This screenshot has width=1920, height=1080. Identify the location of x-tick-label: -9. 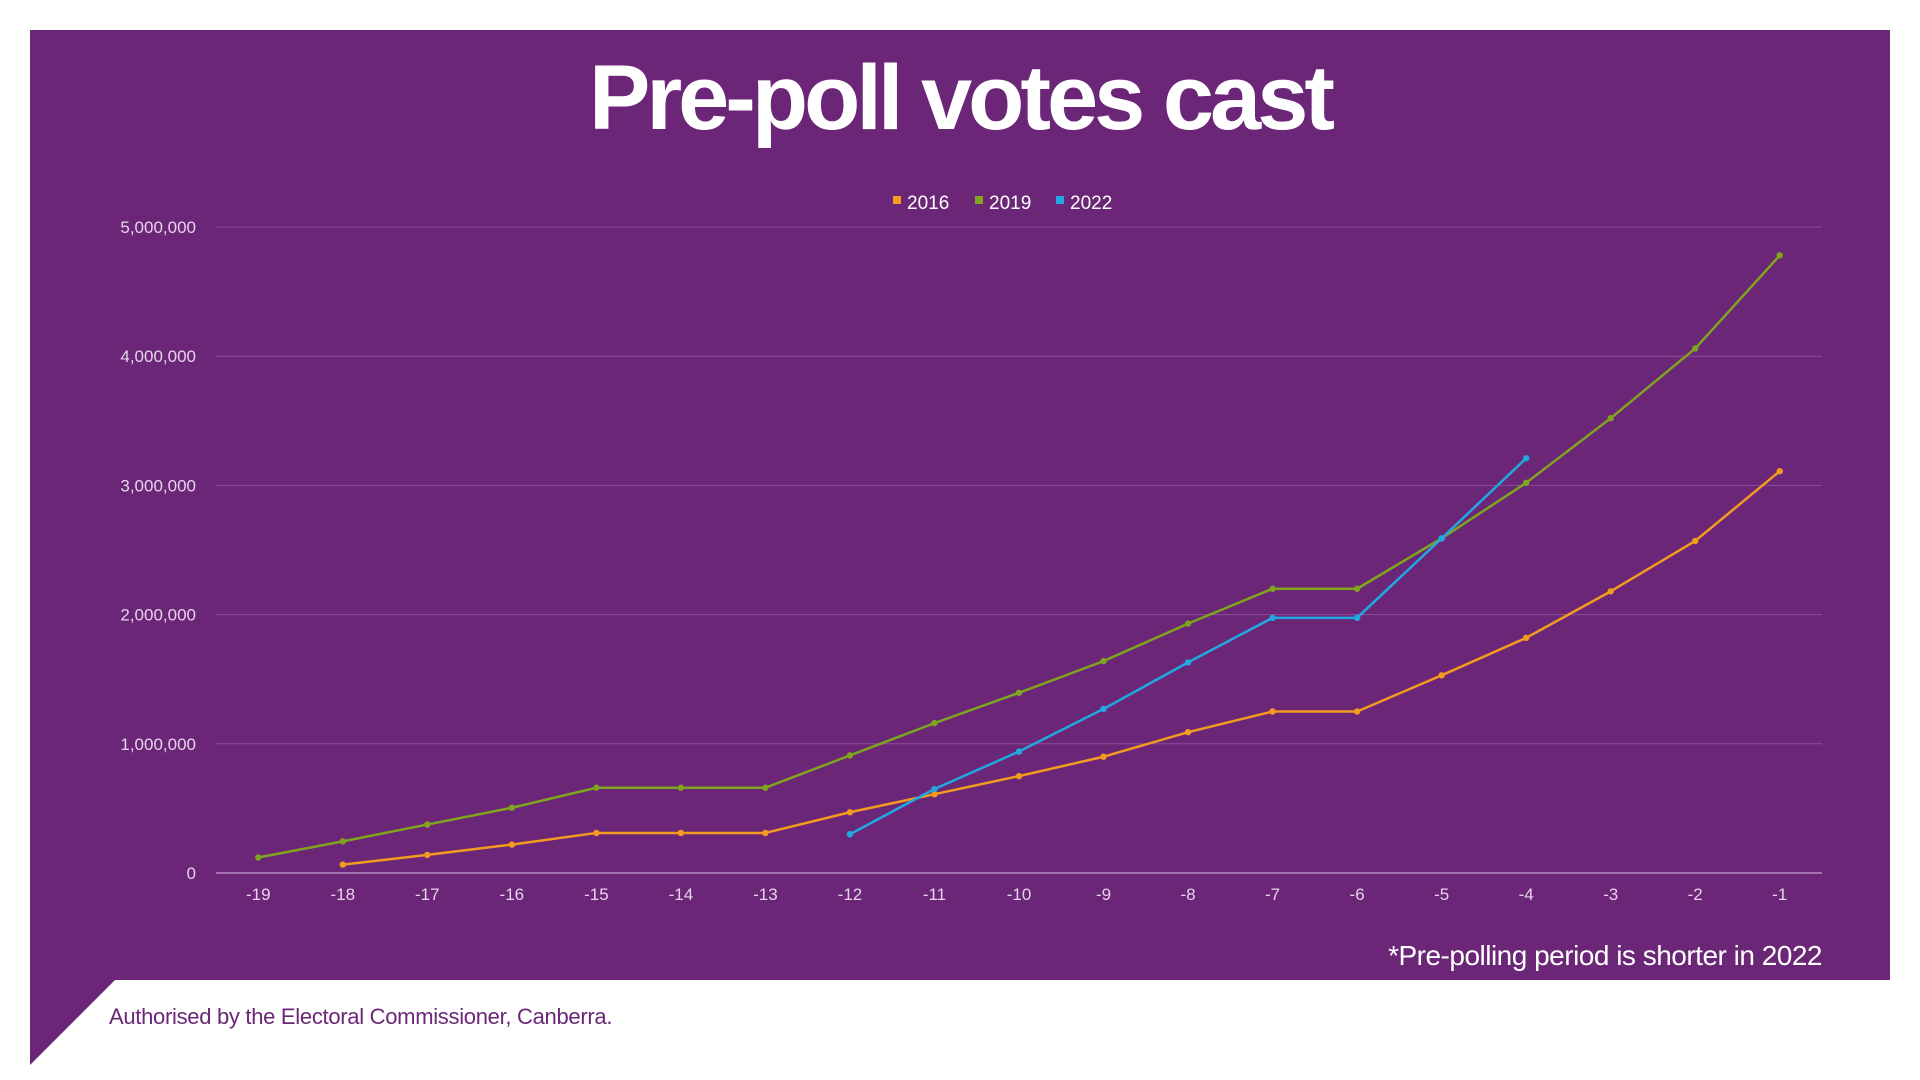
(1103, 894).